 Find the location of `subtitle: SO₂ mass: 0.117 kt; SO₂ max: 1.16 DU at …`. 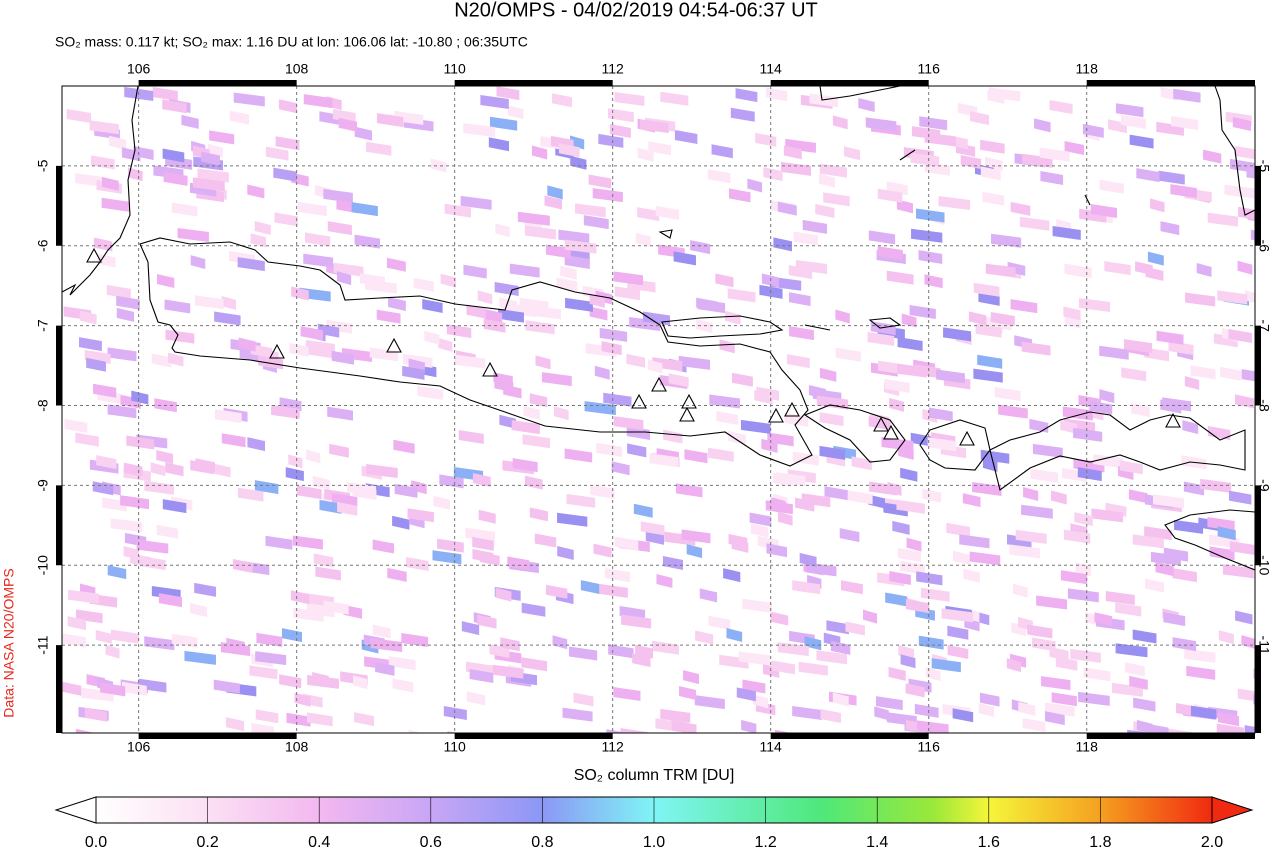

subtitle: SO₂ mass: 0.117 kt; SO₂ max: 1.16 DU at … is located at coordinates (291, 42).